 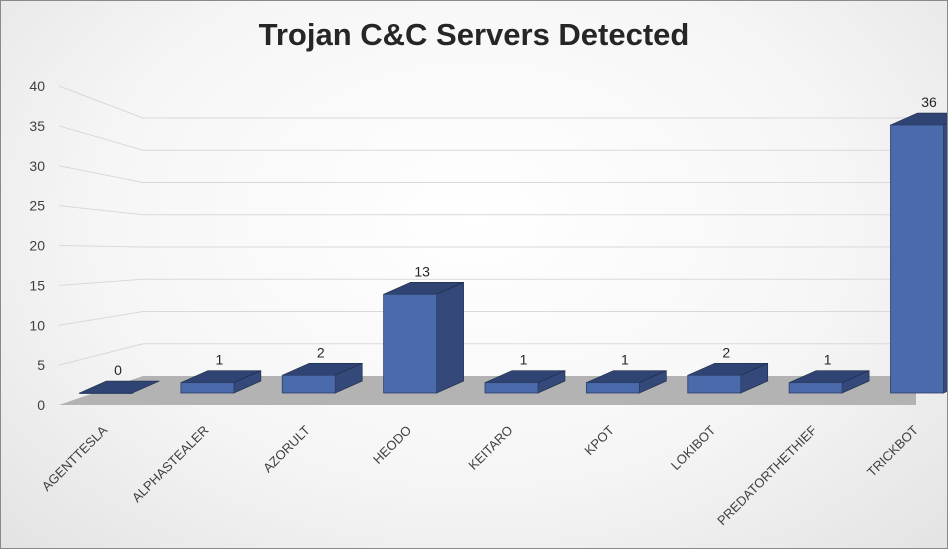 I want to click on data-label: 13, so click(x=422, y=271).